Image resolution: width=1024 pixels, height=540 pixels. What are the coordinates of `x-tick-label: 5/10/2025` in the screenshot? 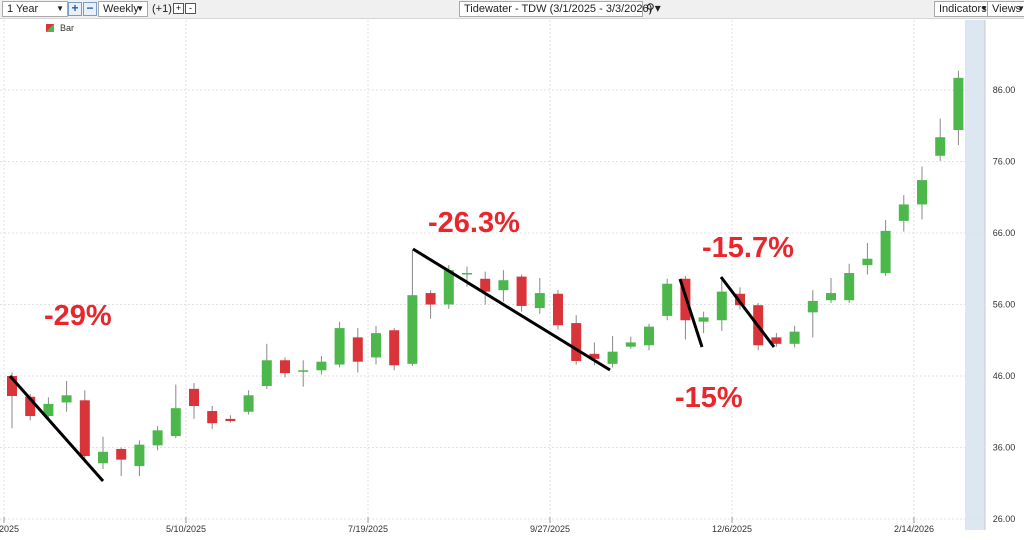 It's located at (186, 529).